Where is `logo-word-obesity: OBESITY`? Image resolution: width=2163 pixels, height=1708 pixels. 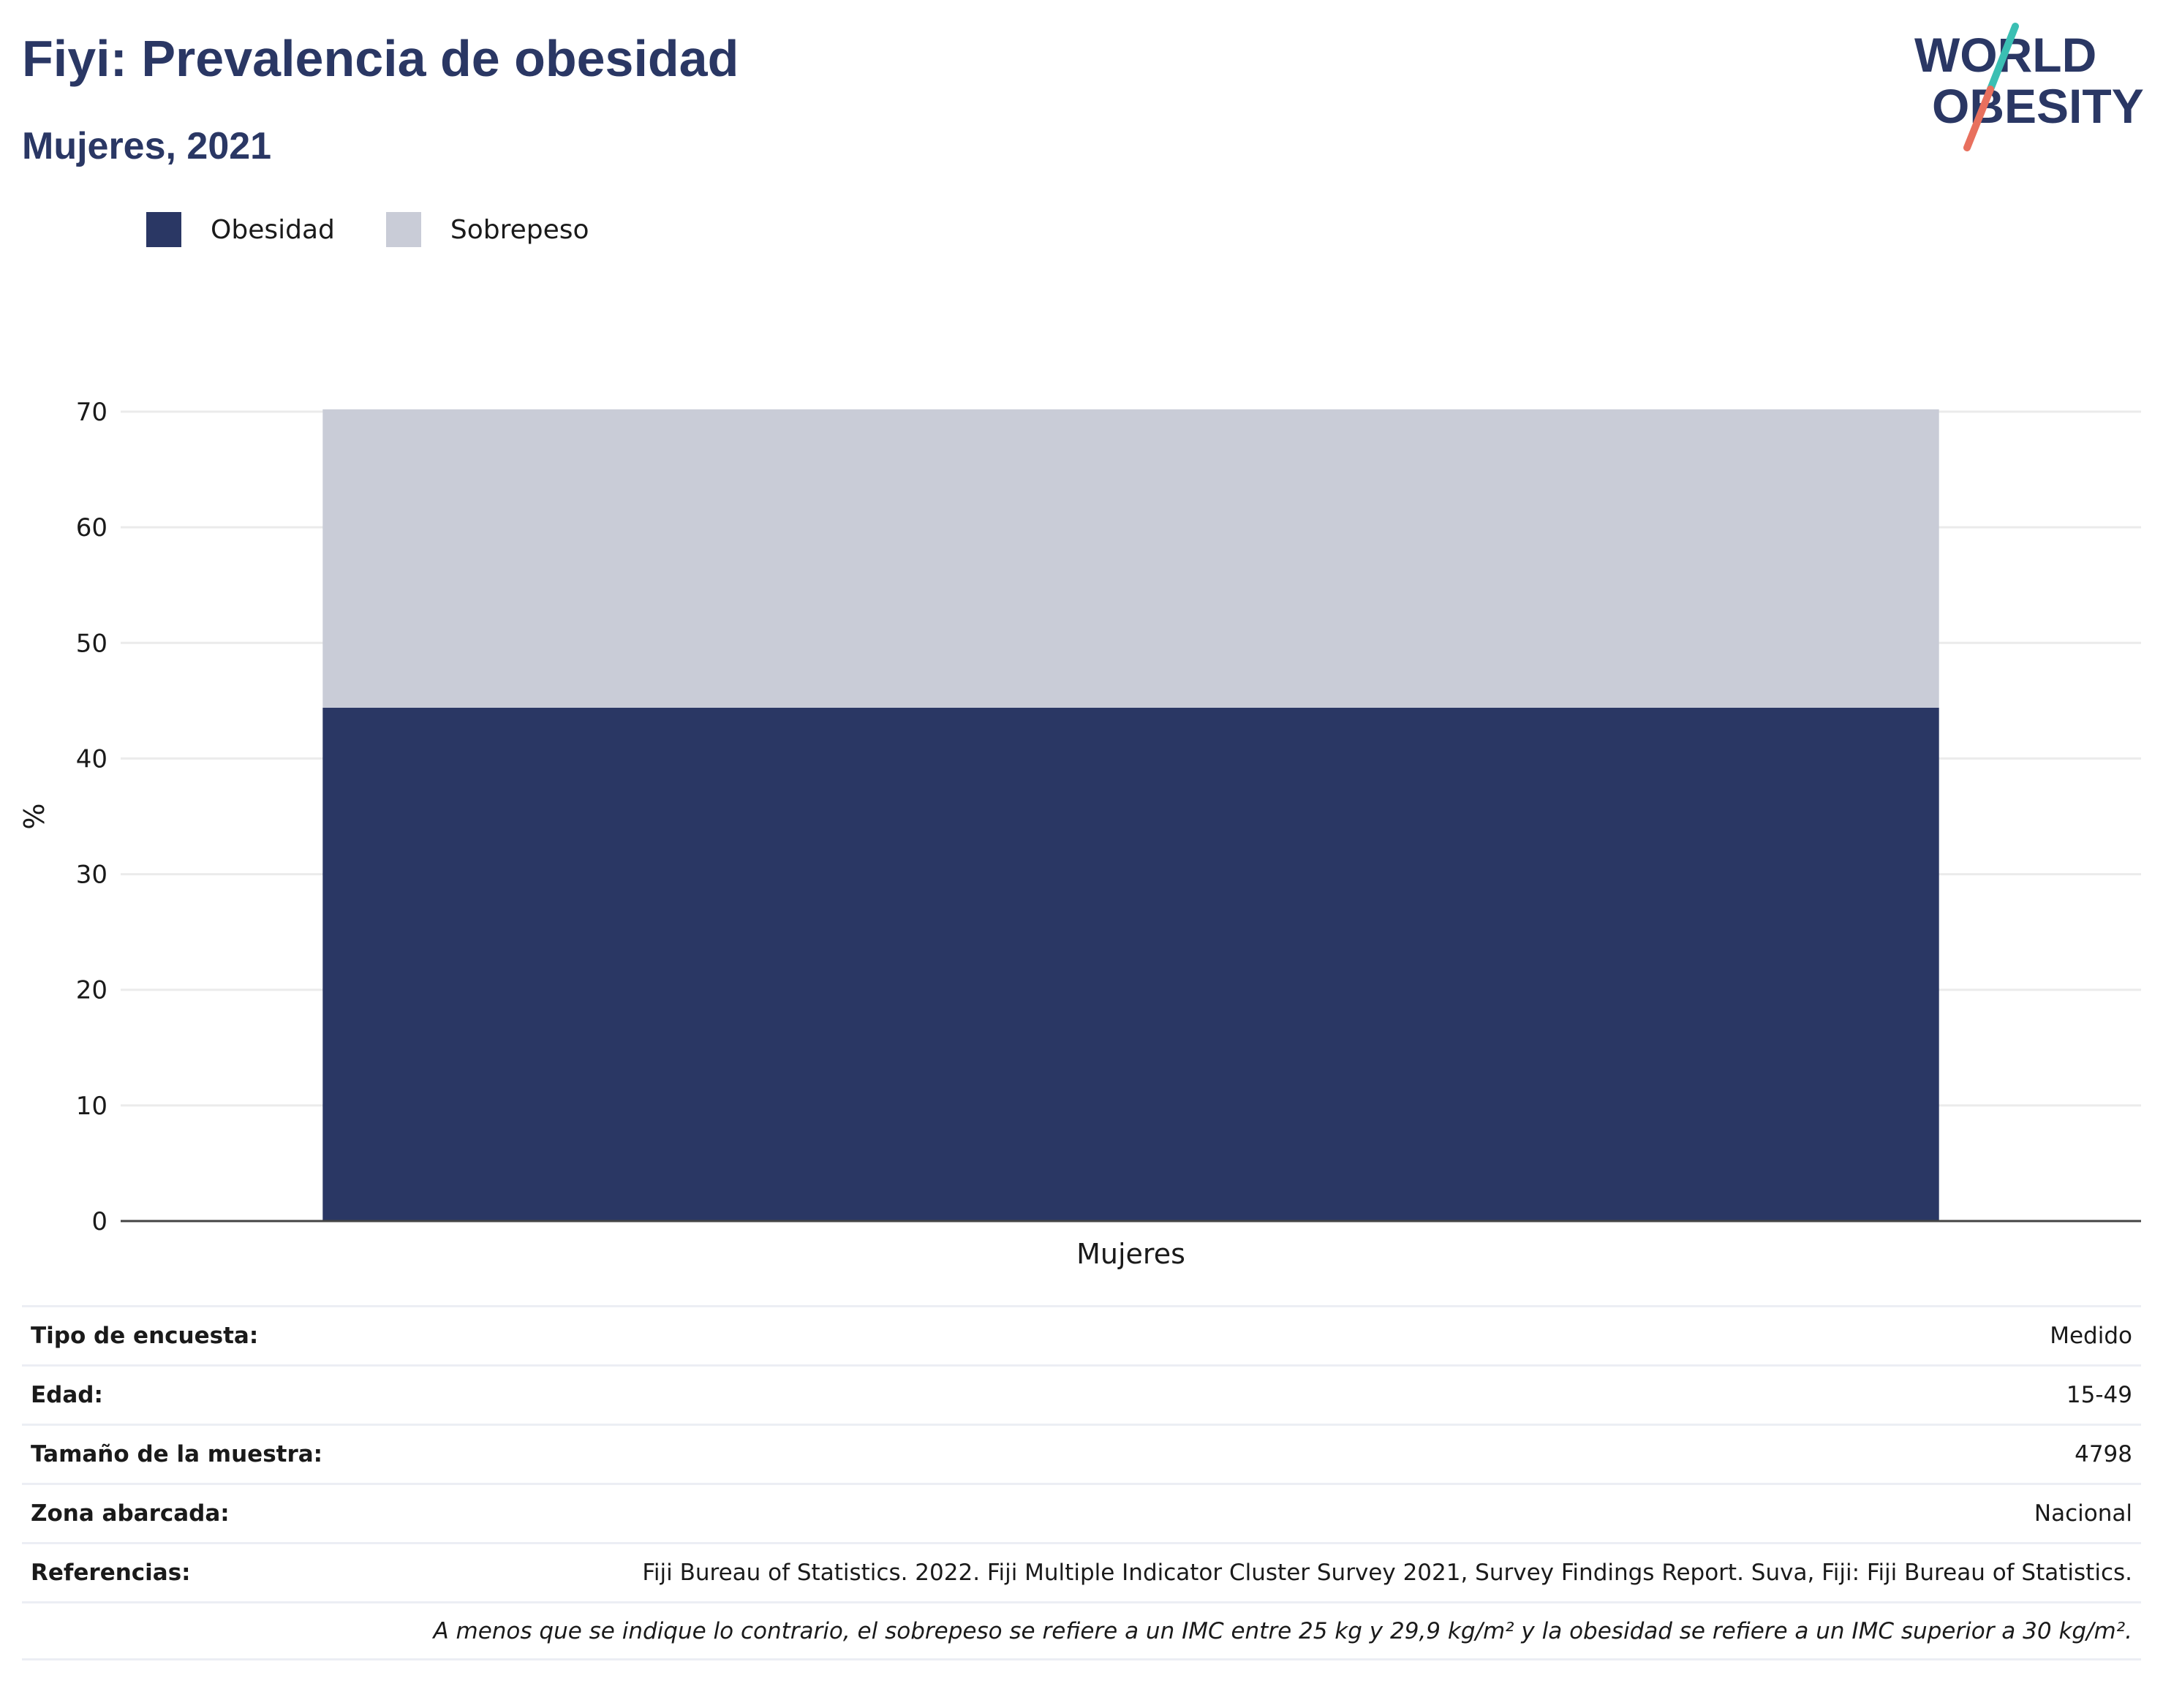
logo-word-obesity: OBESITY is located at coordinates (2038, 106).